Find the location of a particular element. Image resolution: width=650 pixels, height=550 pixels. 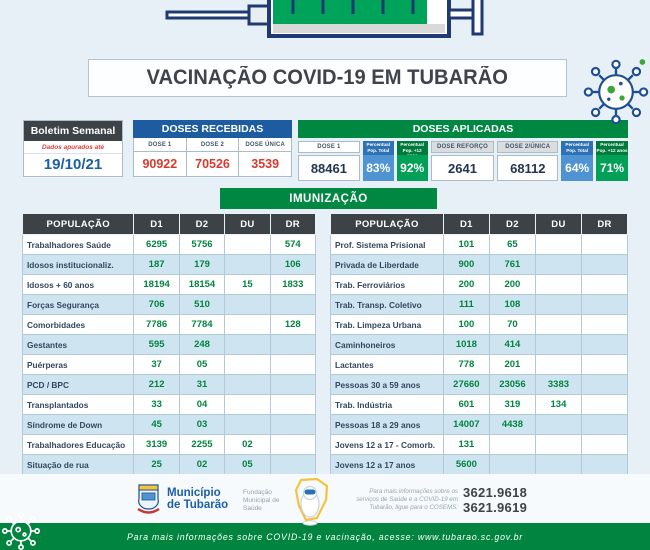

foundation-line: Fundação is located at coordinates (257, 492).